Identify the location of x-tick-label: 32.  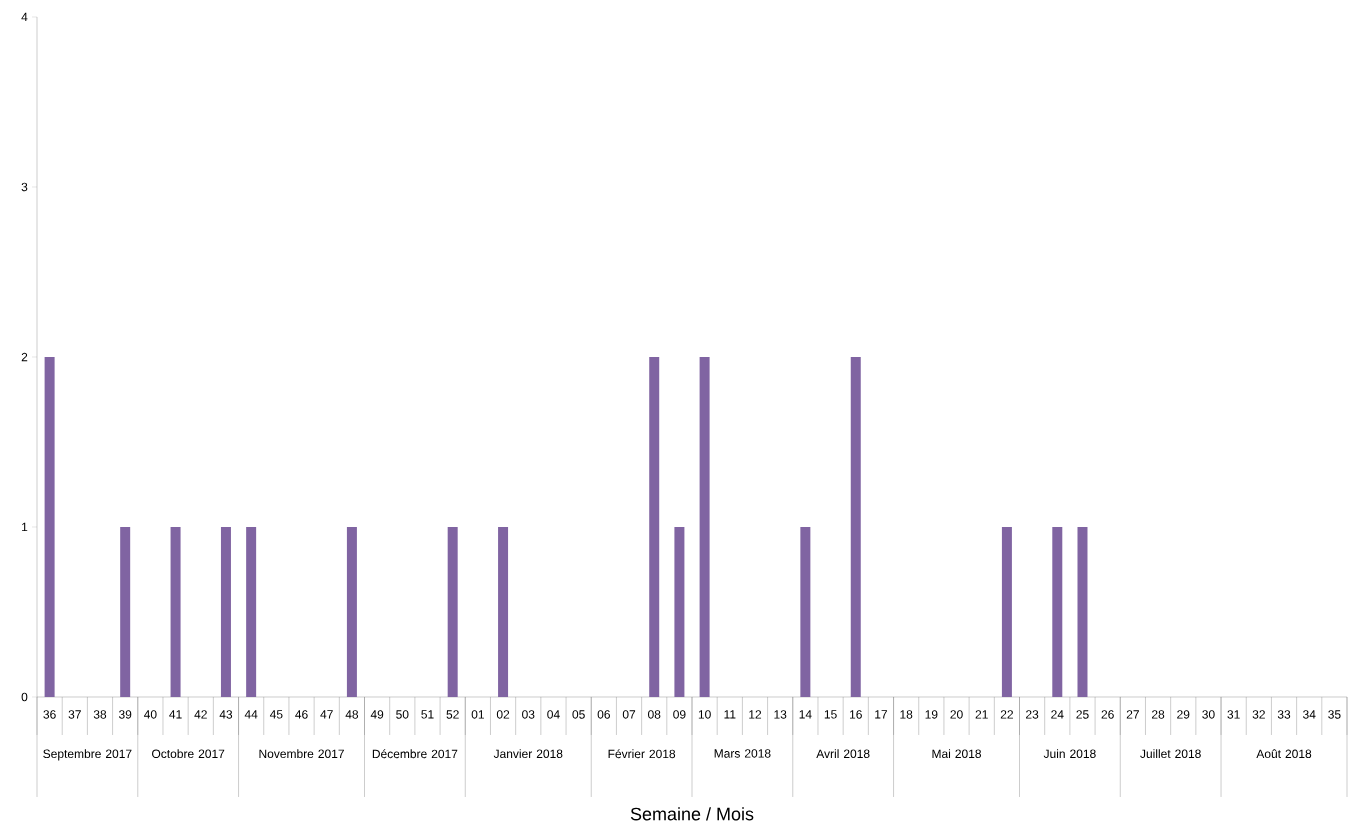
(1258, 714).